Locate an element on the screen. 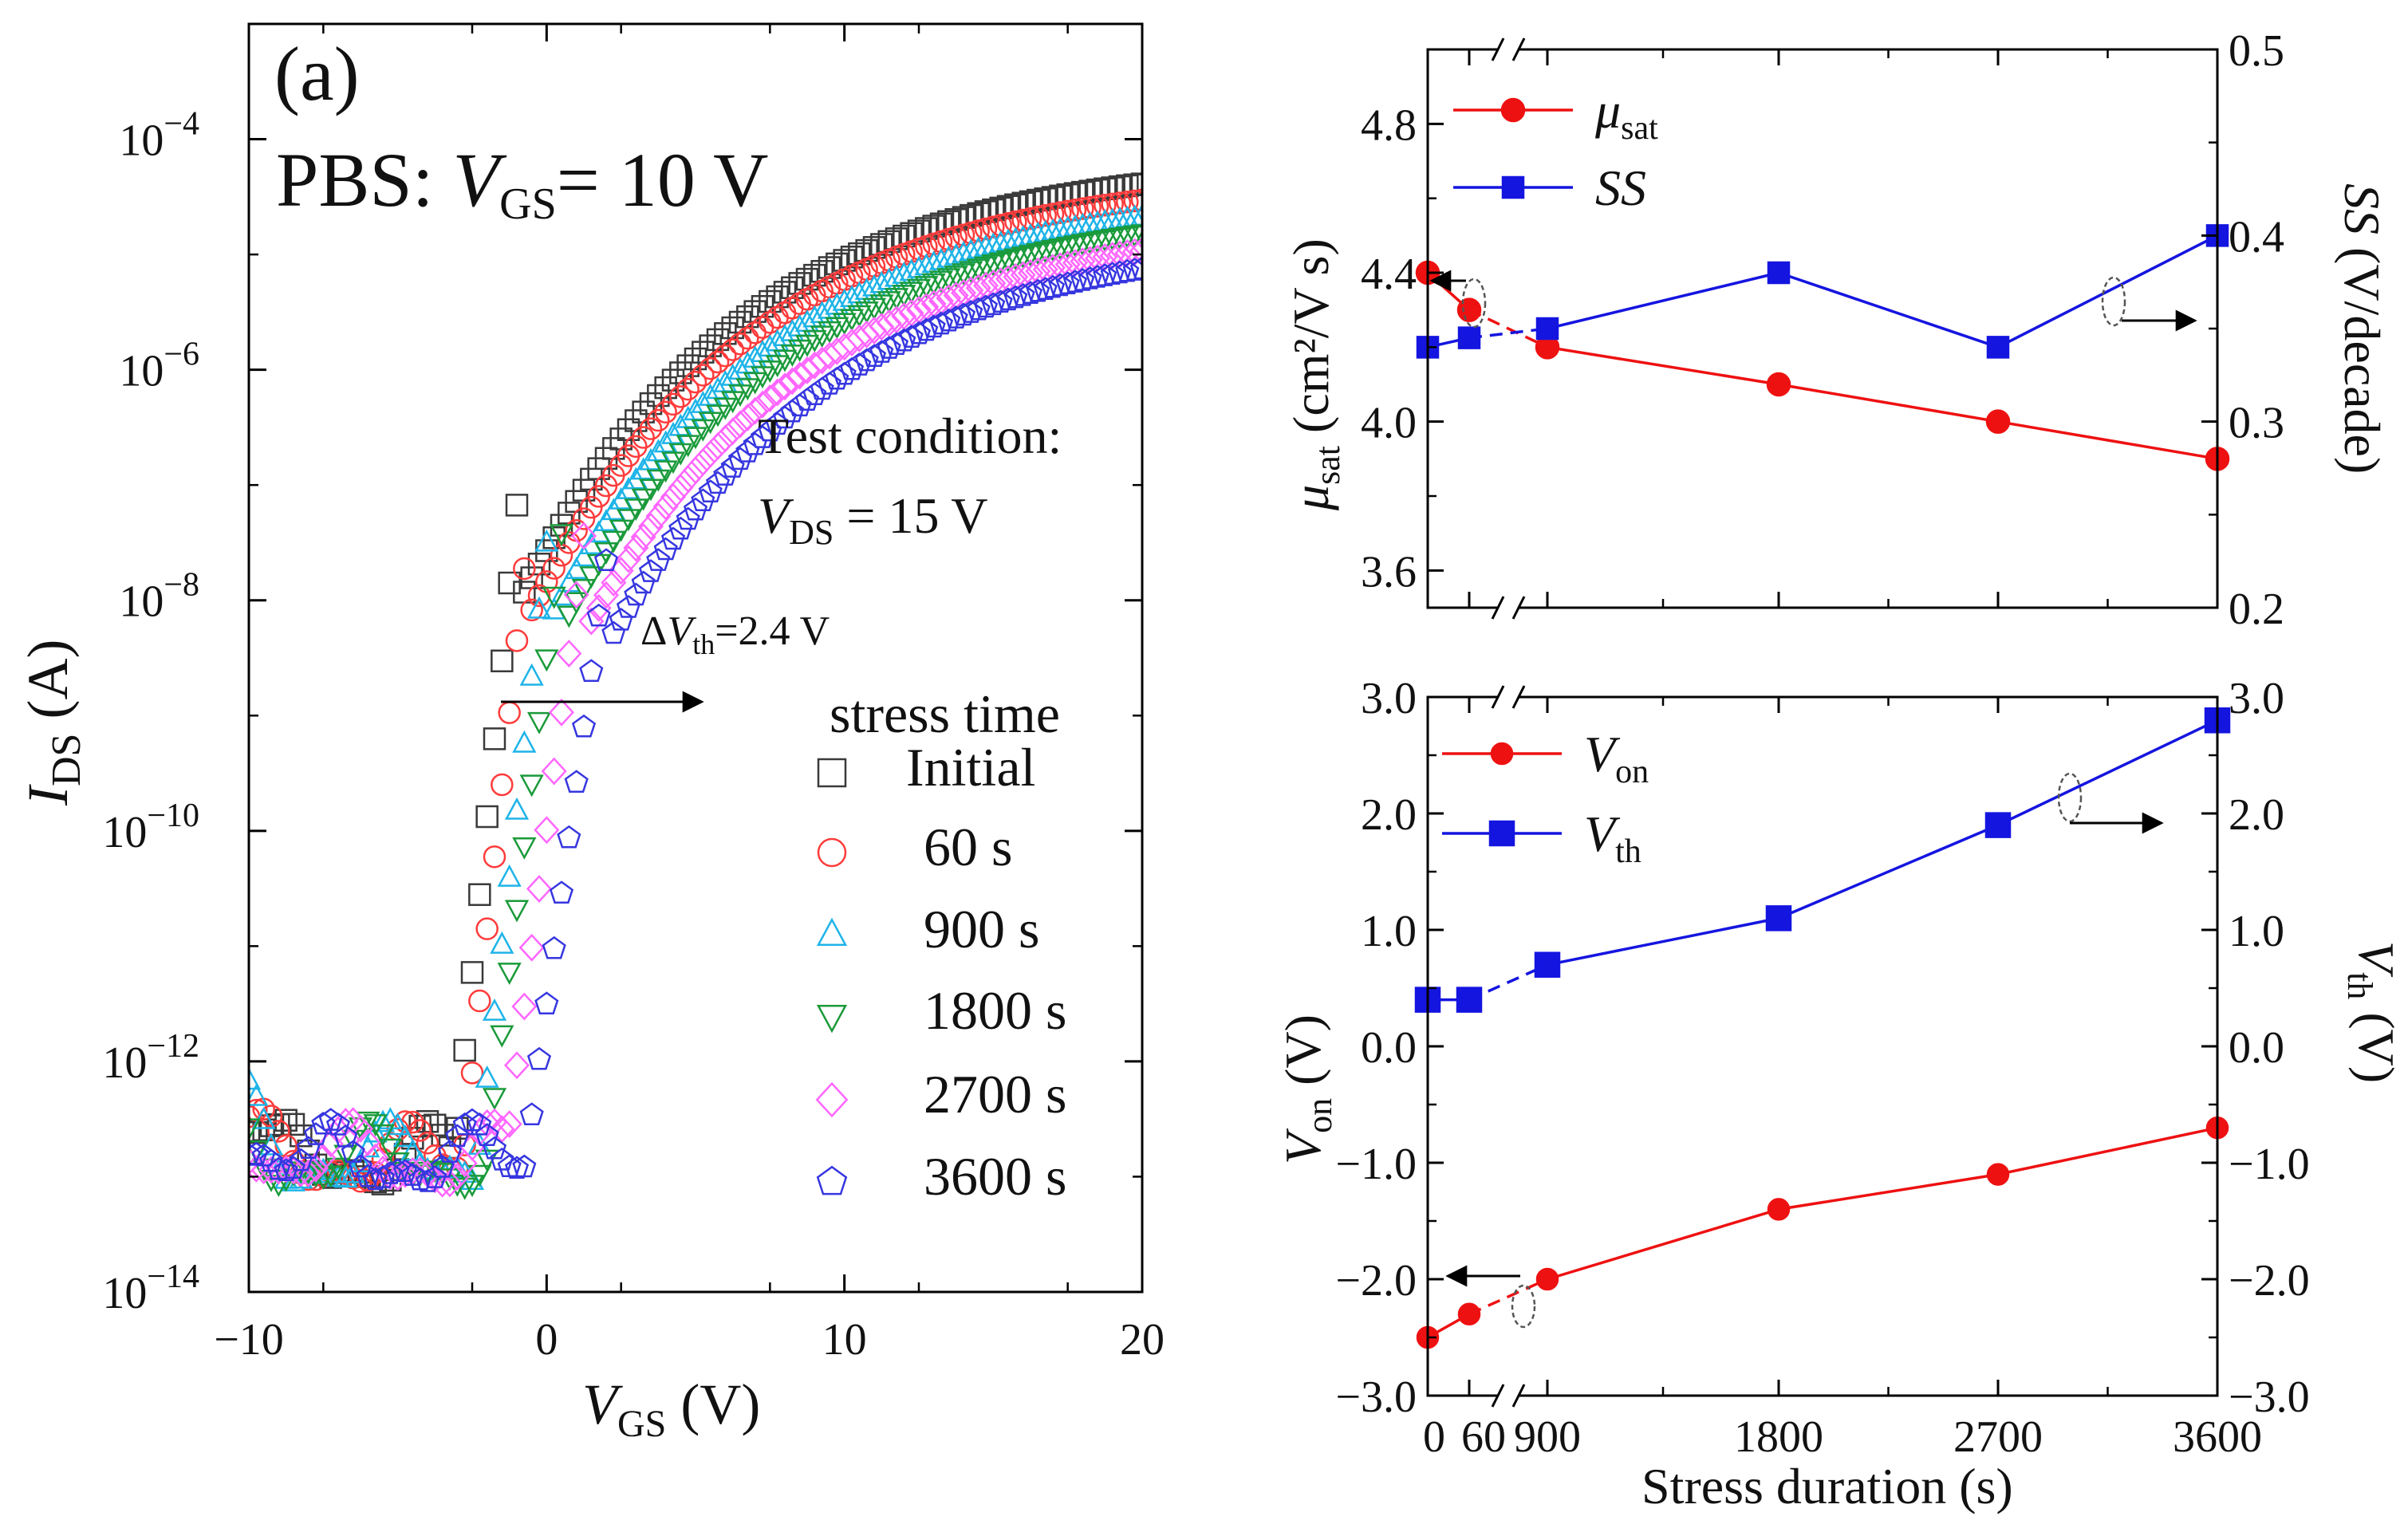 The height and width of the screenshot is (1532, 2408). panel-a-y-axis-label: IDS (A) is located at coordinates (52, 723).